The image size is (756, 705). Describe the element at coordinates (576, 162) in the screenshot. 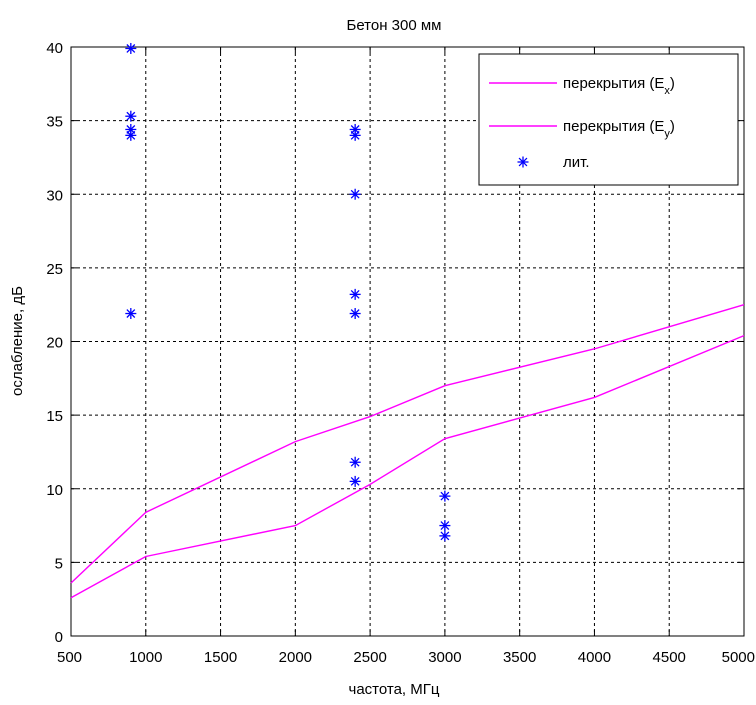

I see `legend-label: лит.` at that location.